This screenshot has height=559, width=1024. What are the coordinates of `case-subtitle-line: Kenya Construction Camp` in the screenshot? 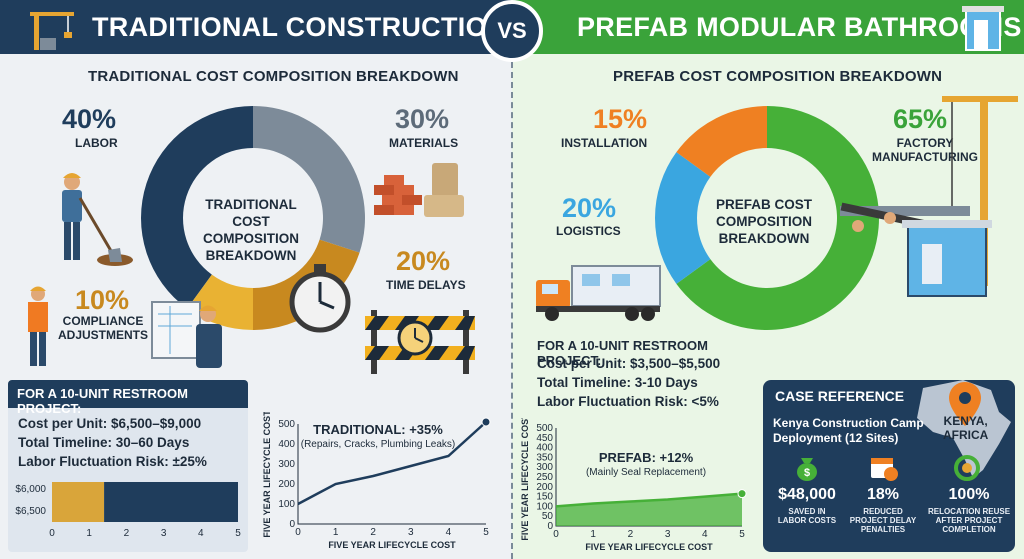 It's located at (848, 423).